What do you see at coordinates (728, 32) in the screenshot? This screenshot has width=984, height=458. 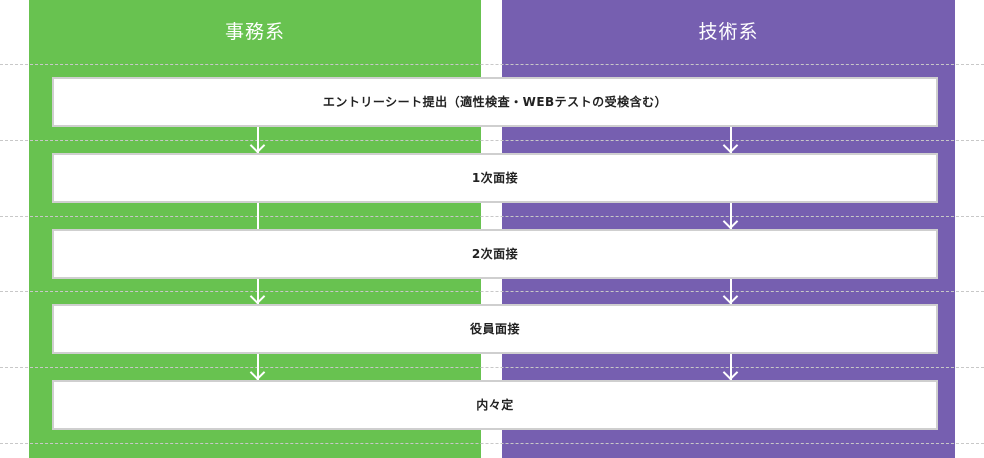 I see `tech-track-title: 技術系` at bounding box center [728, 32].